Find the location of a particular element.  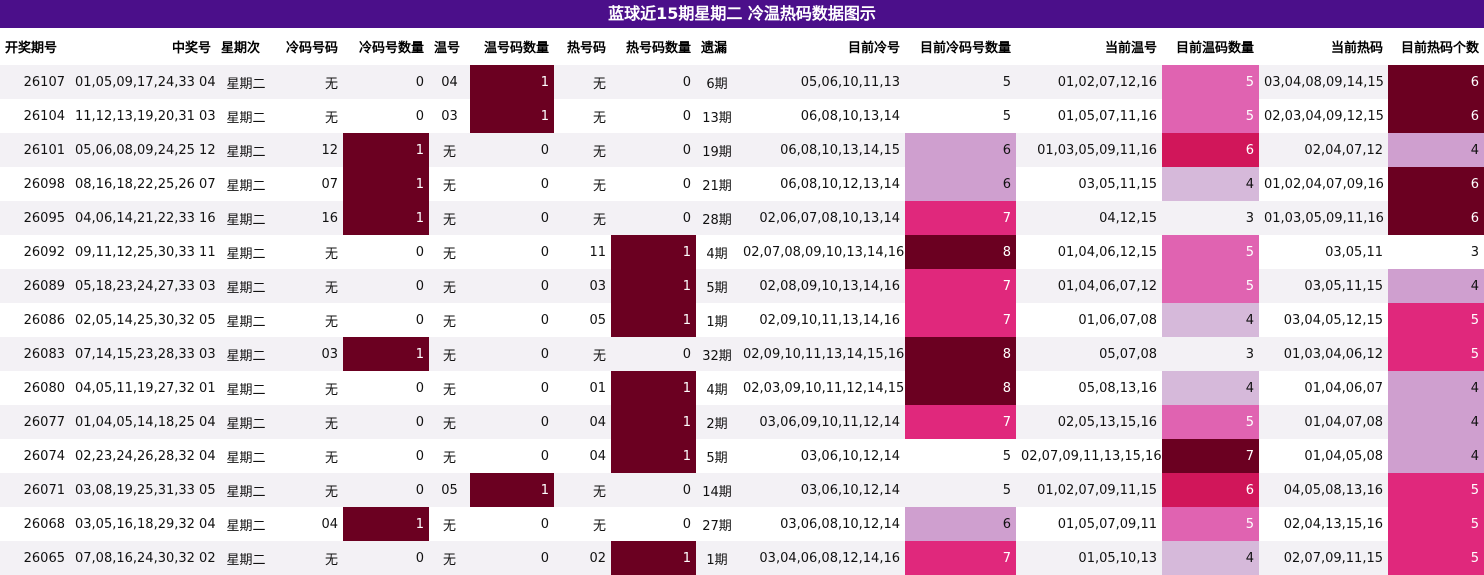

cell-hot-count: 1 is located at coordinates (653, 252).